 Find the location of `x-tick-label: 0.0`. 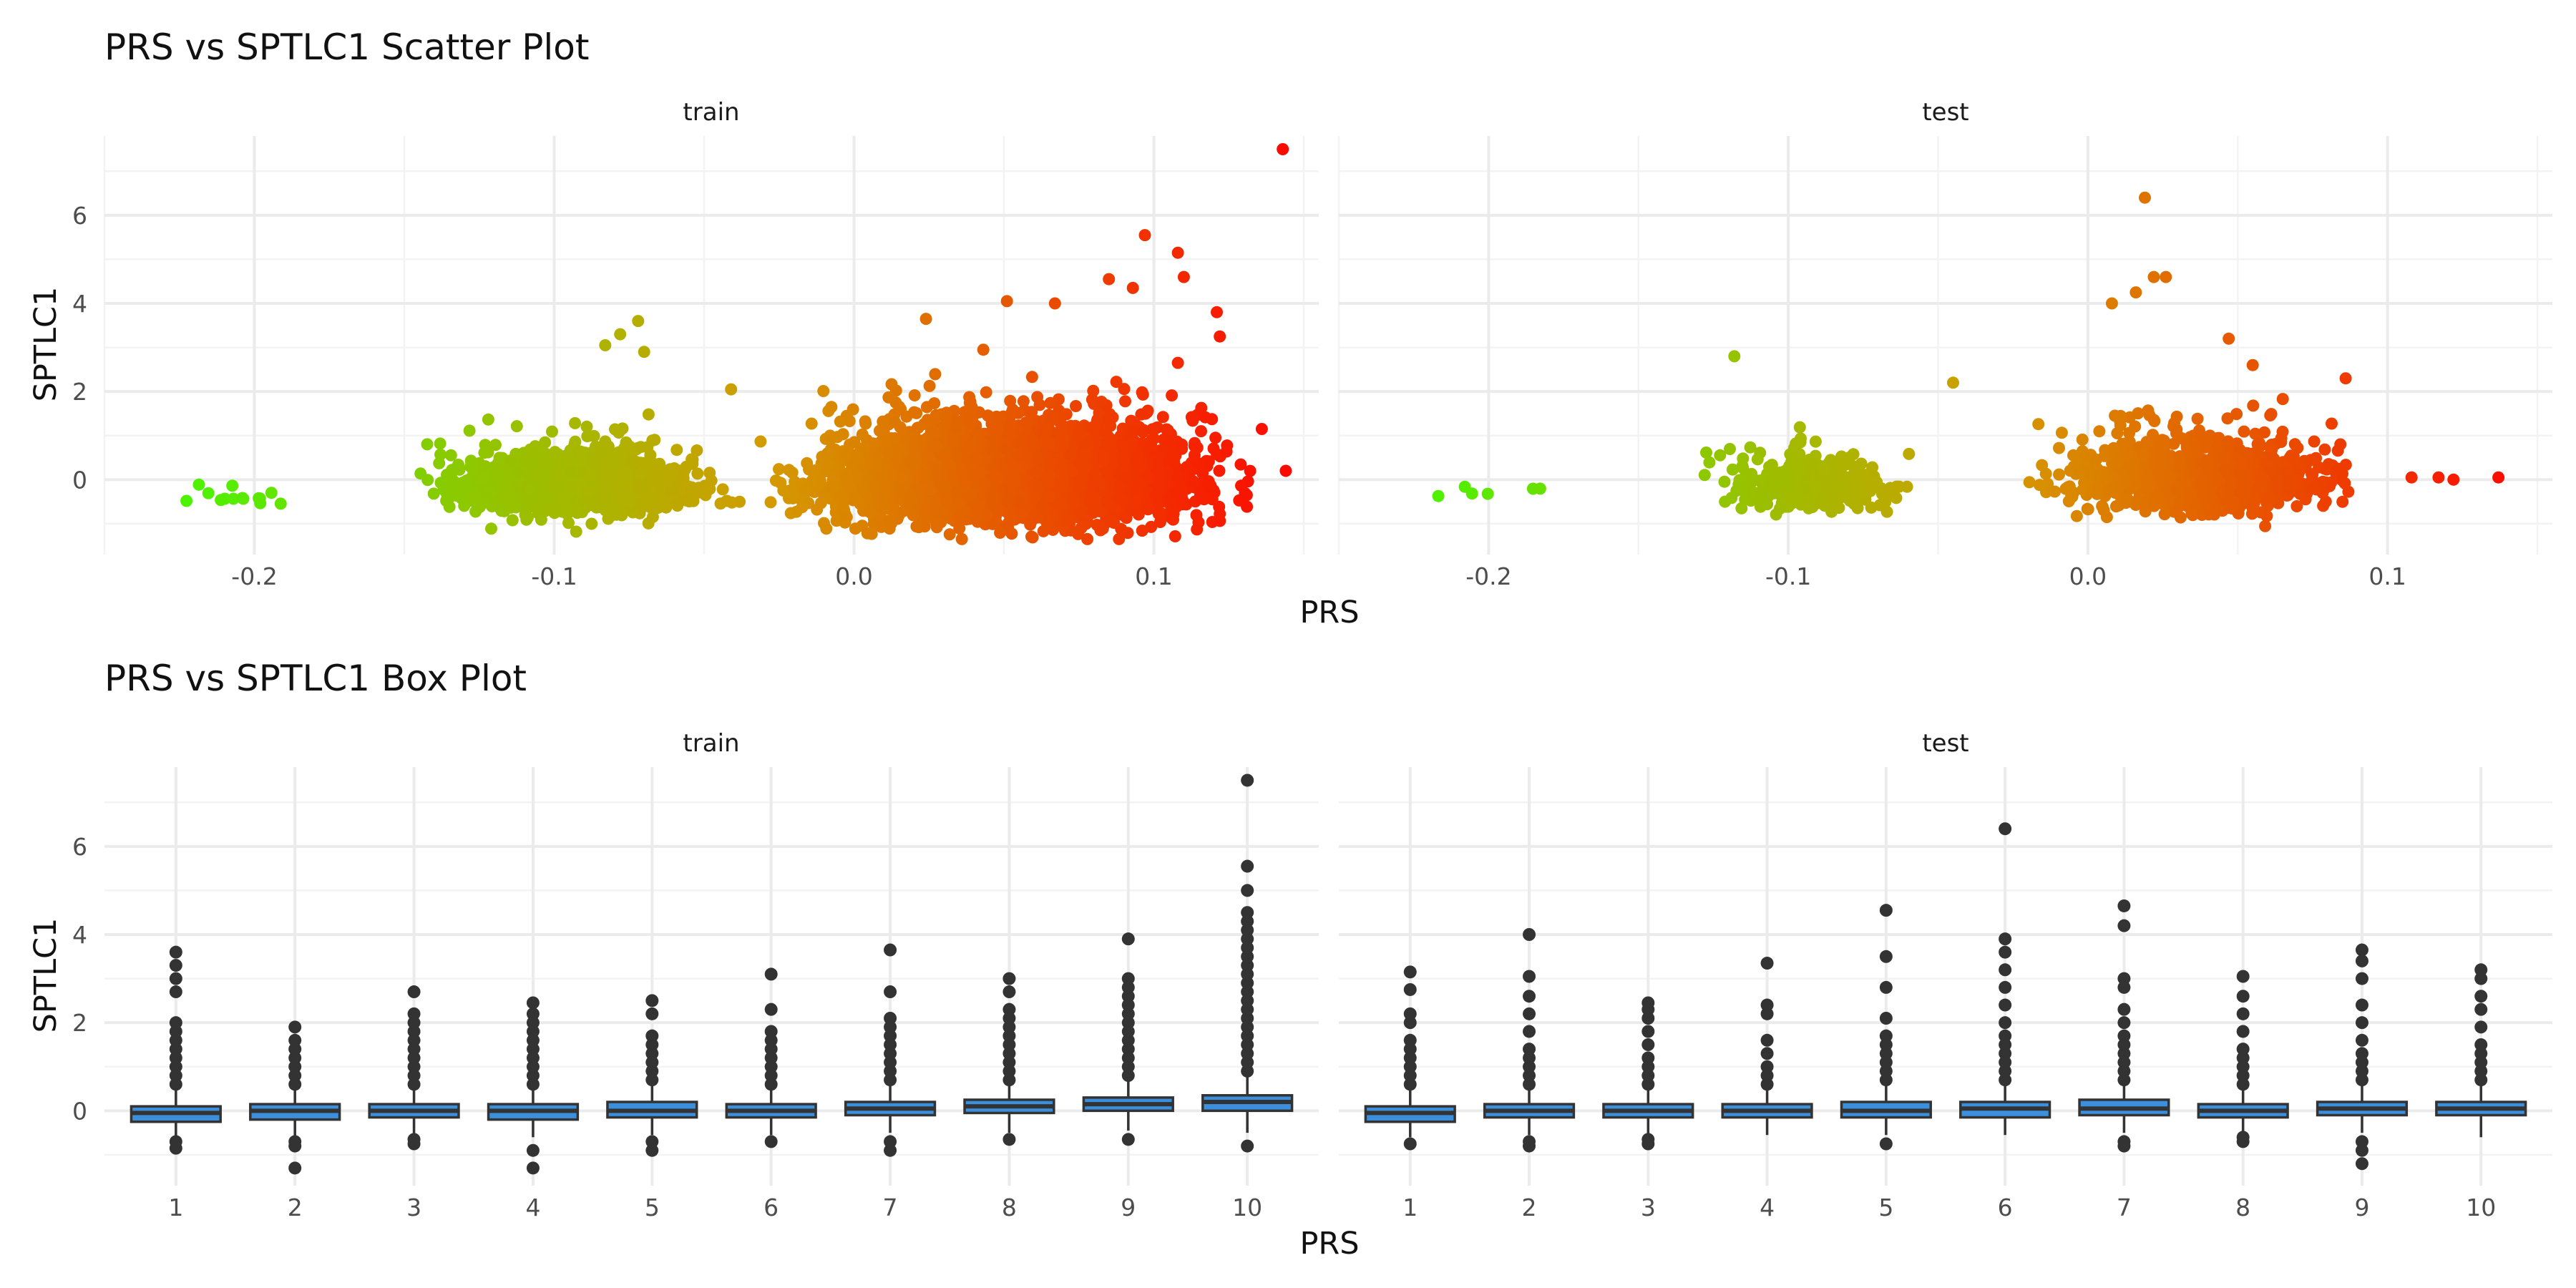

x-tick-label: 0.0 is located at coordinates (853, 576).